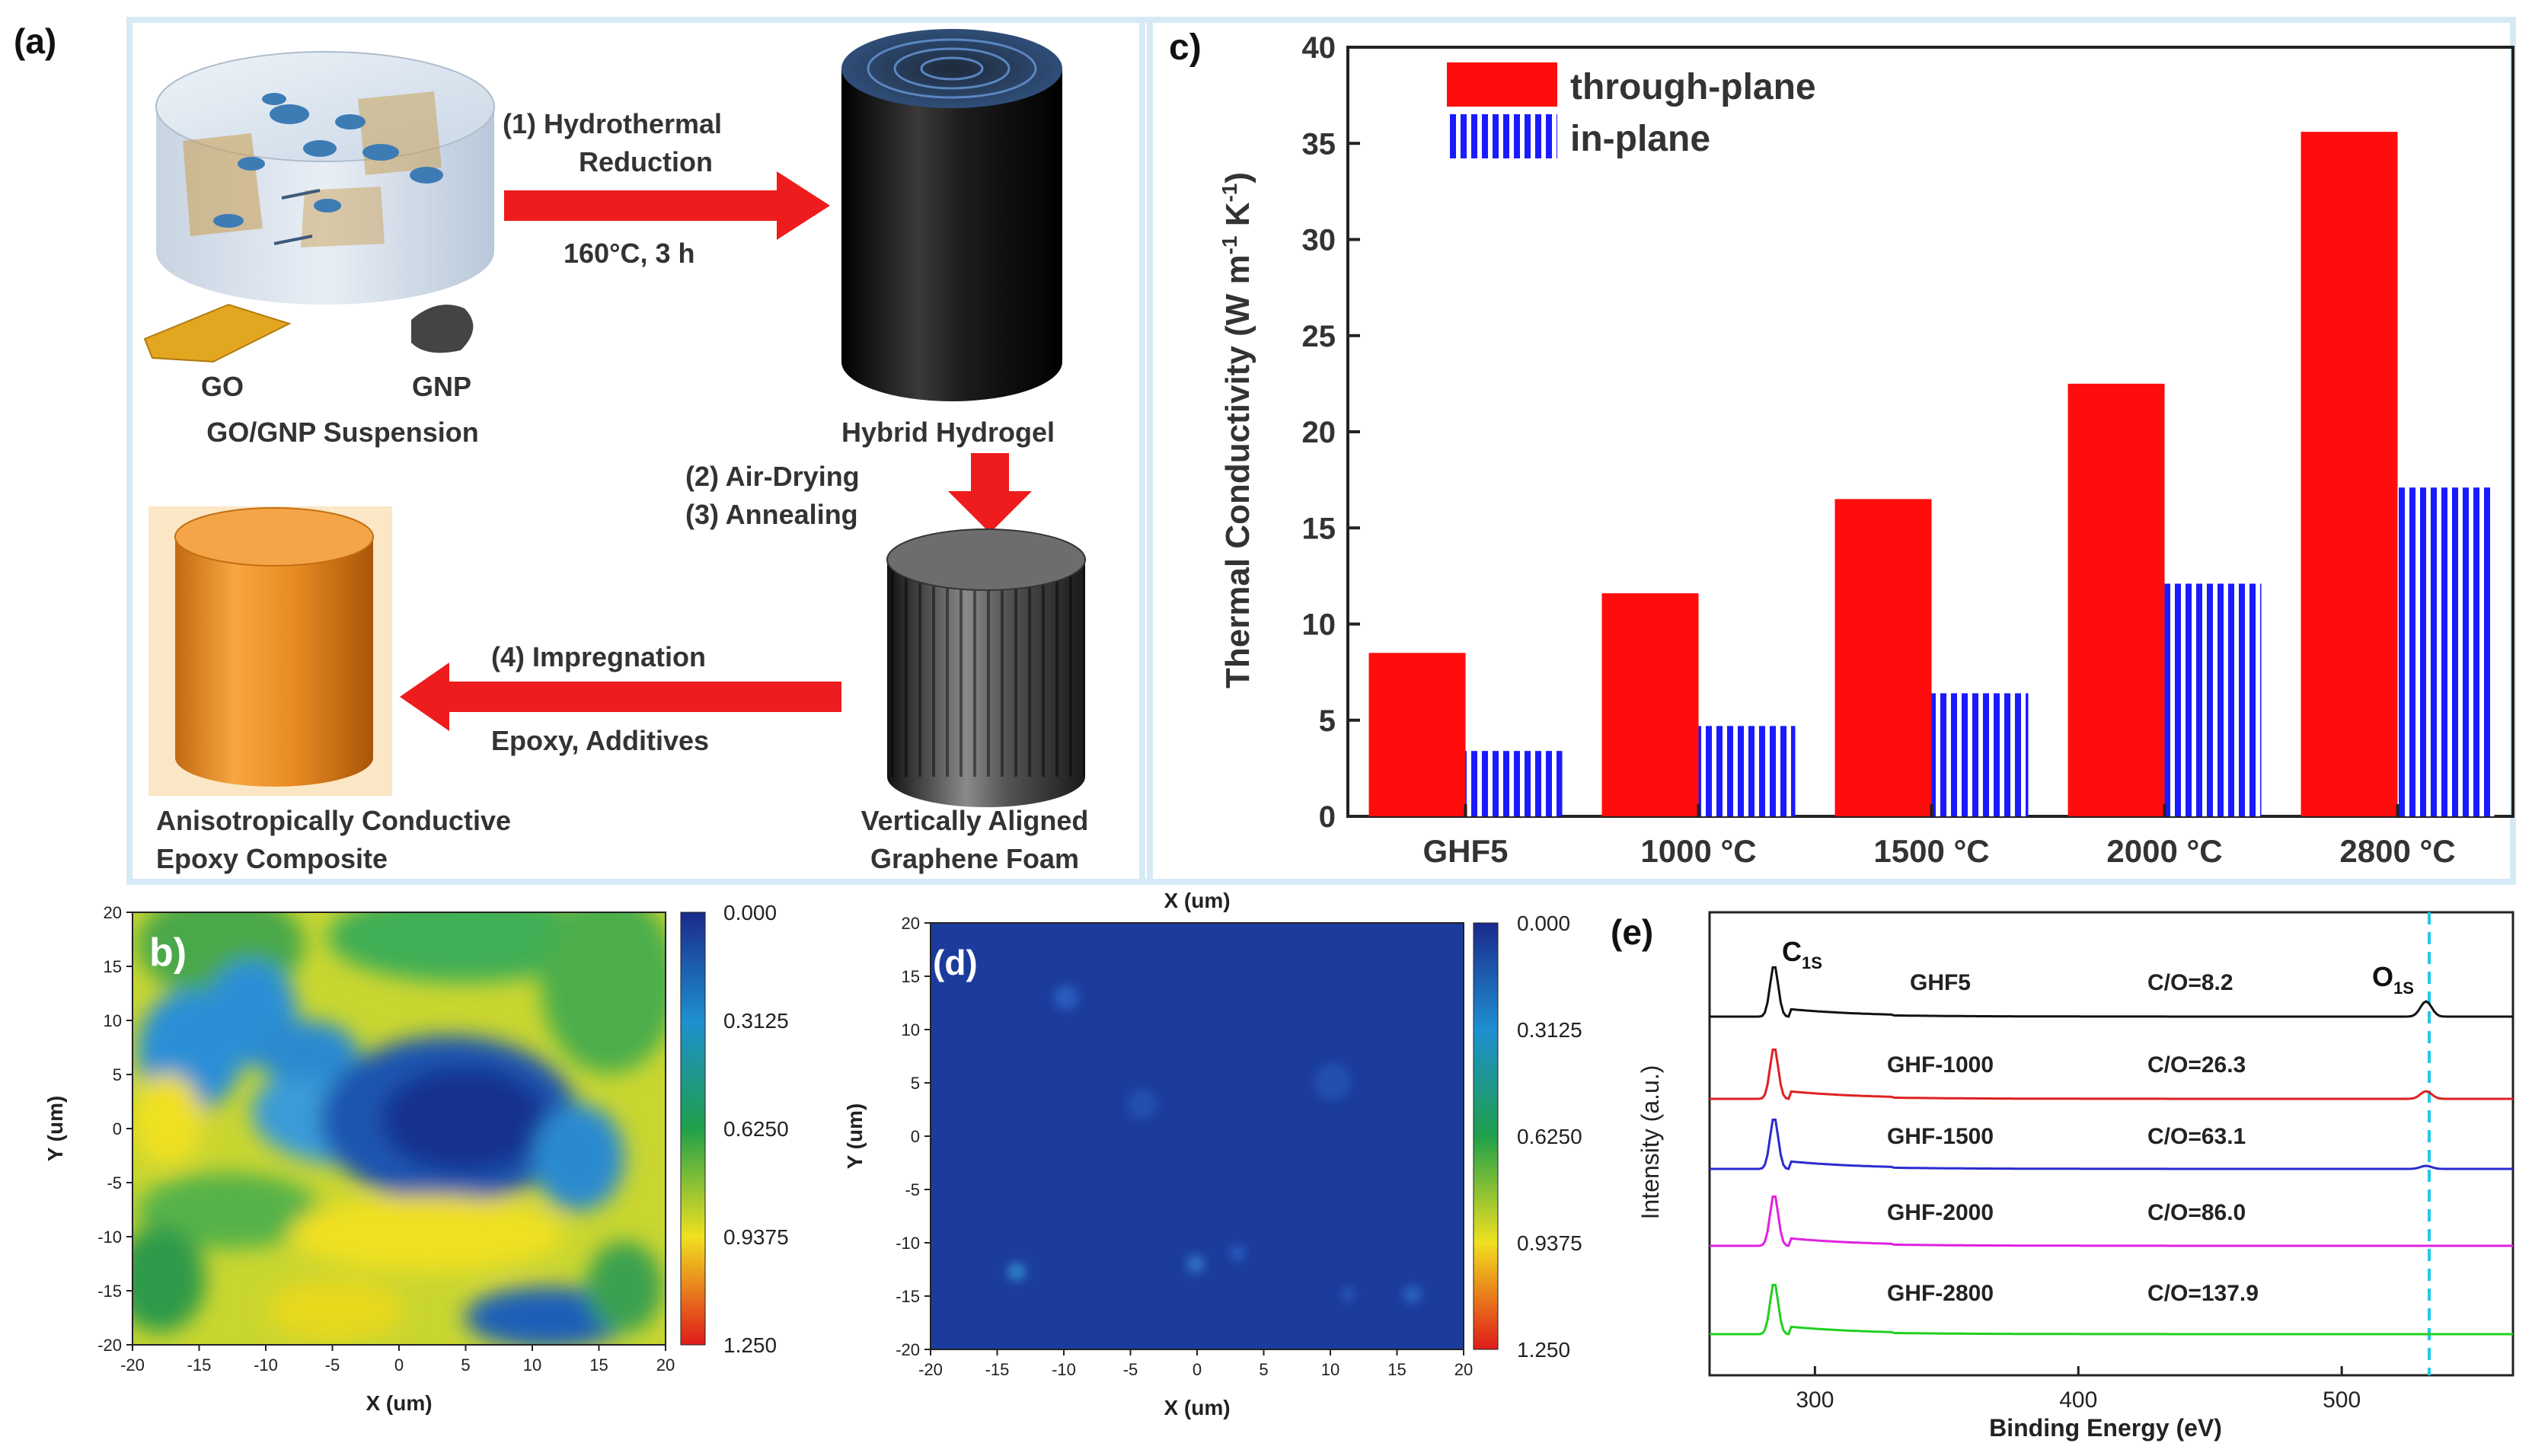  I want to click on d-x-axis-label-top: X (um), so click(1197, 901).